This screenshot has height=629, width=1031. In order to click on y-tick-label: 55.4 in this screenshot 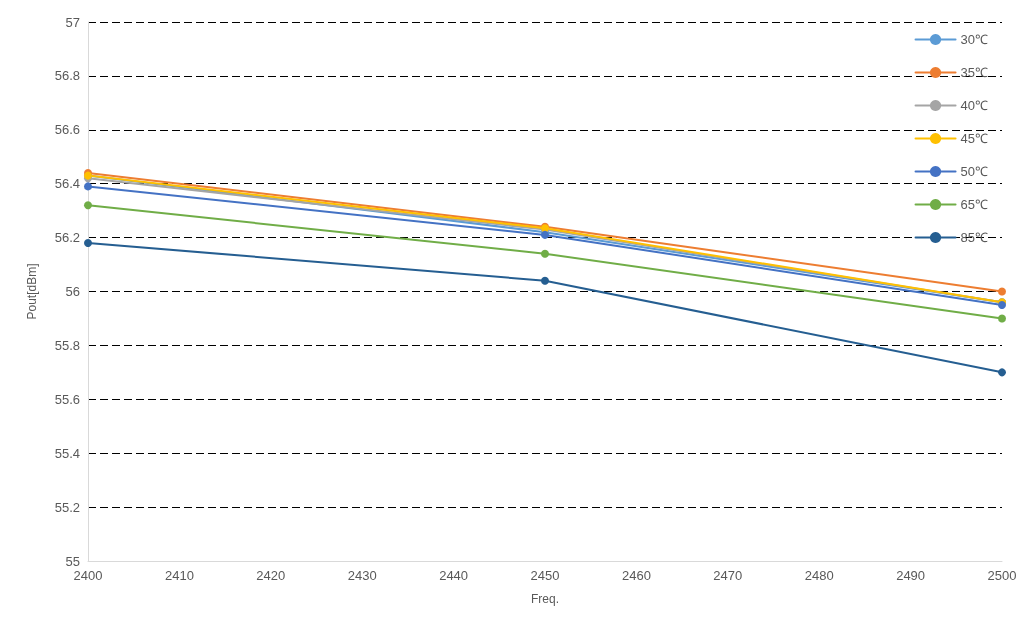, I will do `click(67, 453)`.